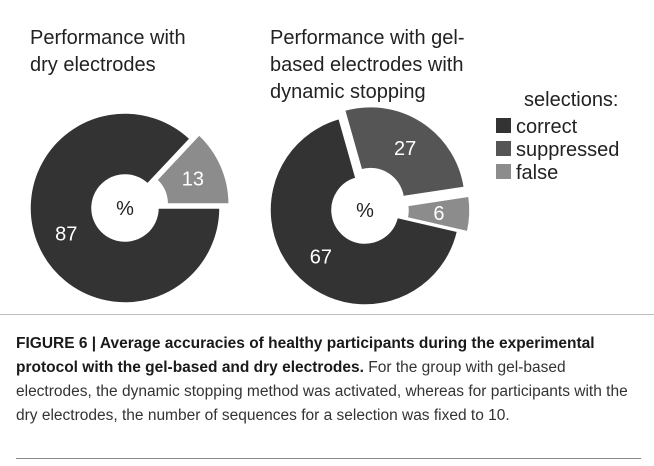 The image size is (654, 466). Describe the element at coordinates (537, 173) in the screenshot. I see `legend-label-false: false` at that location.